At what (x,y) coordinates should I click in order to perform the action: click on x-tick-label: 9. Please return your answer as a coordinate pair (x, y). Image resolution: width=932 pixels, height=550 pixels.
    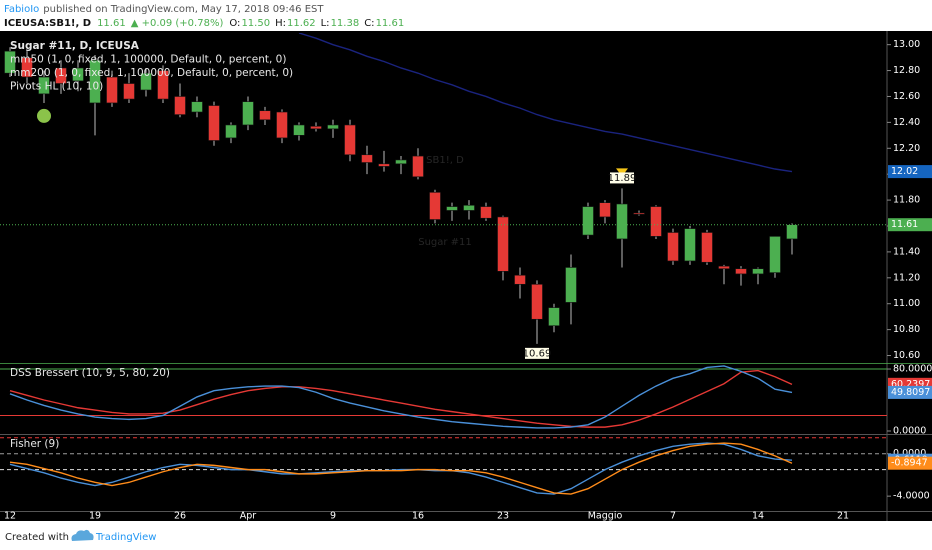
    Looking at the image, I should click on (333, 516).